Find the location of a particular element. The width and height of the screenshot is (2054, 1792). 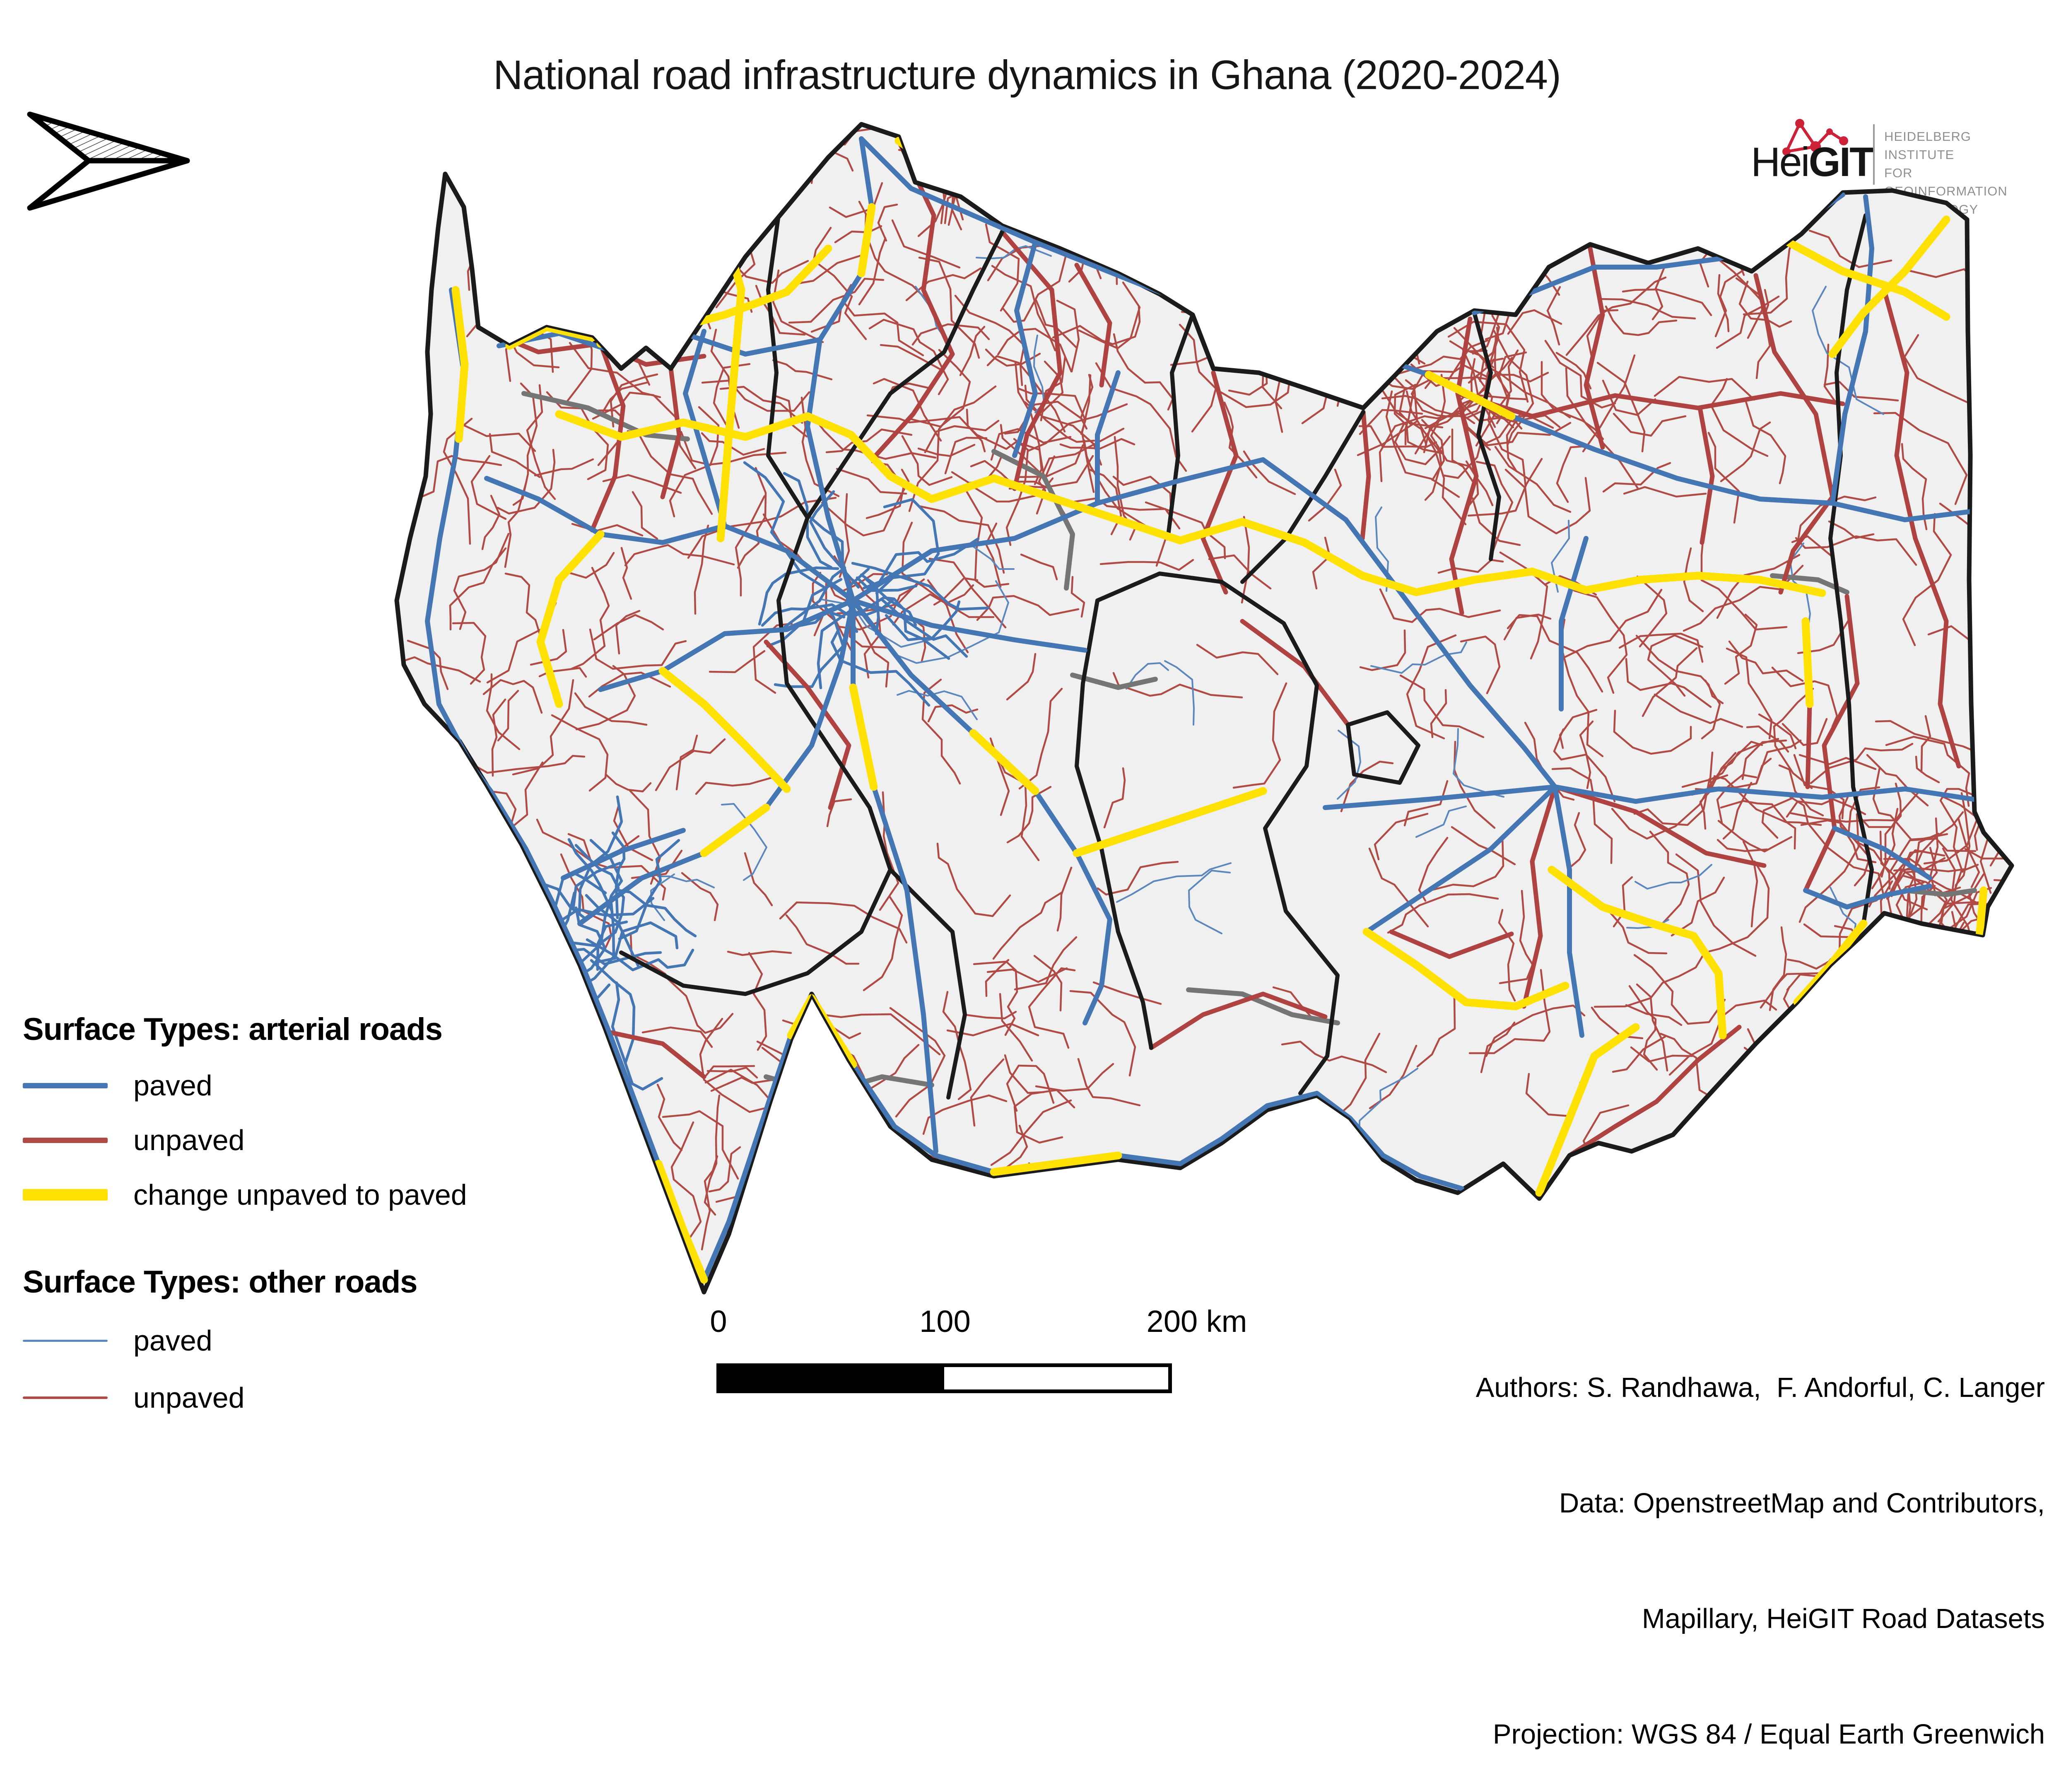

scale-bar-filled-half is located at coordinates (832, 1378).